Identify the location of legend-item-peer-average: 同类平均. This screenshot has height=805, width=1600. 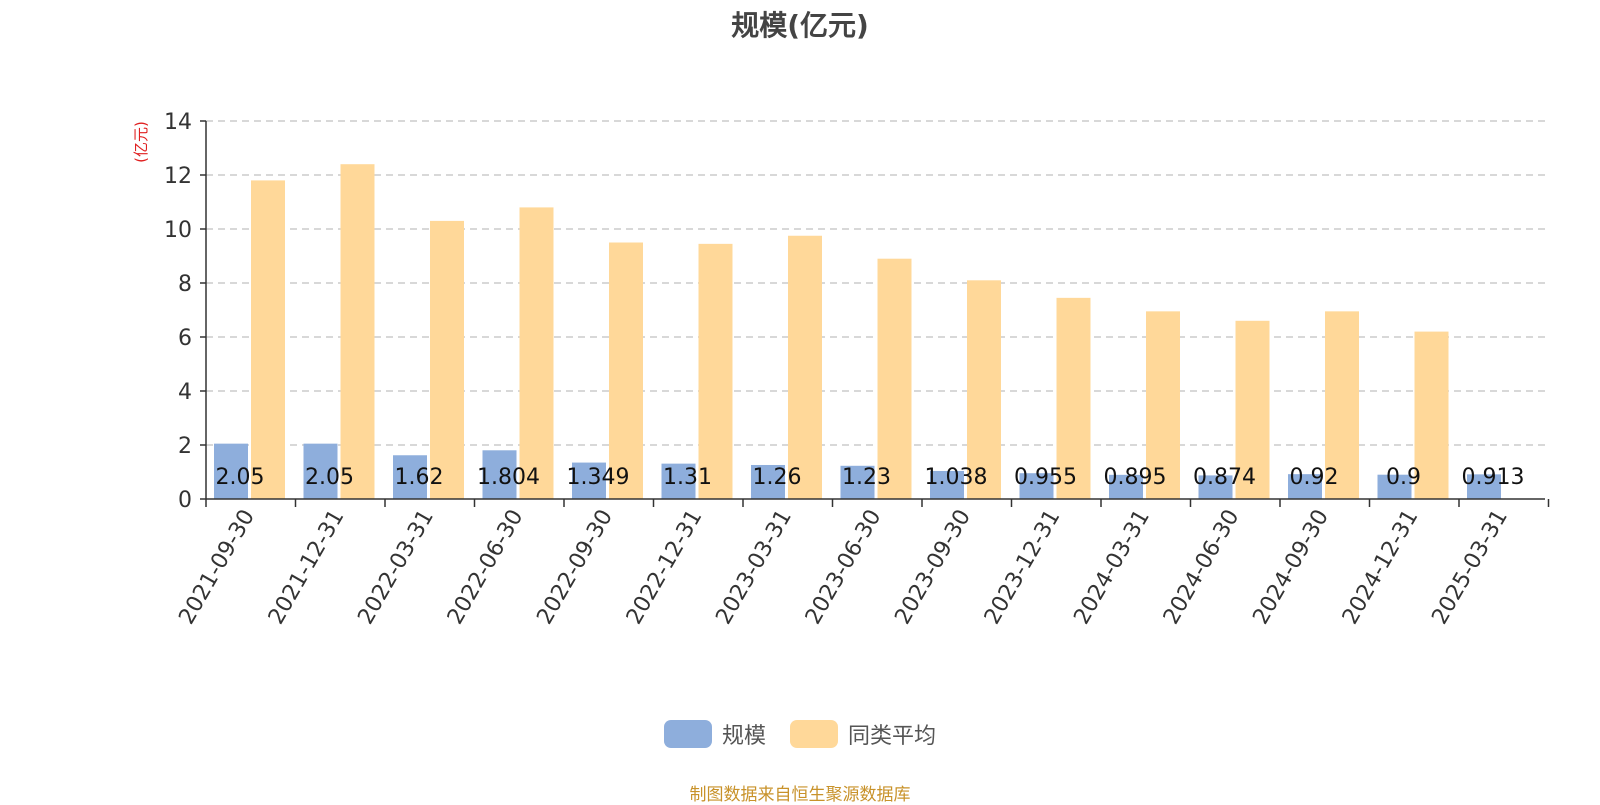
(863, 734).